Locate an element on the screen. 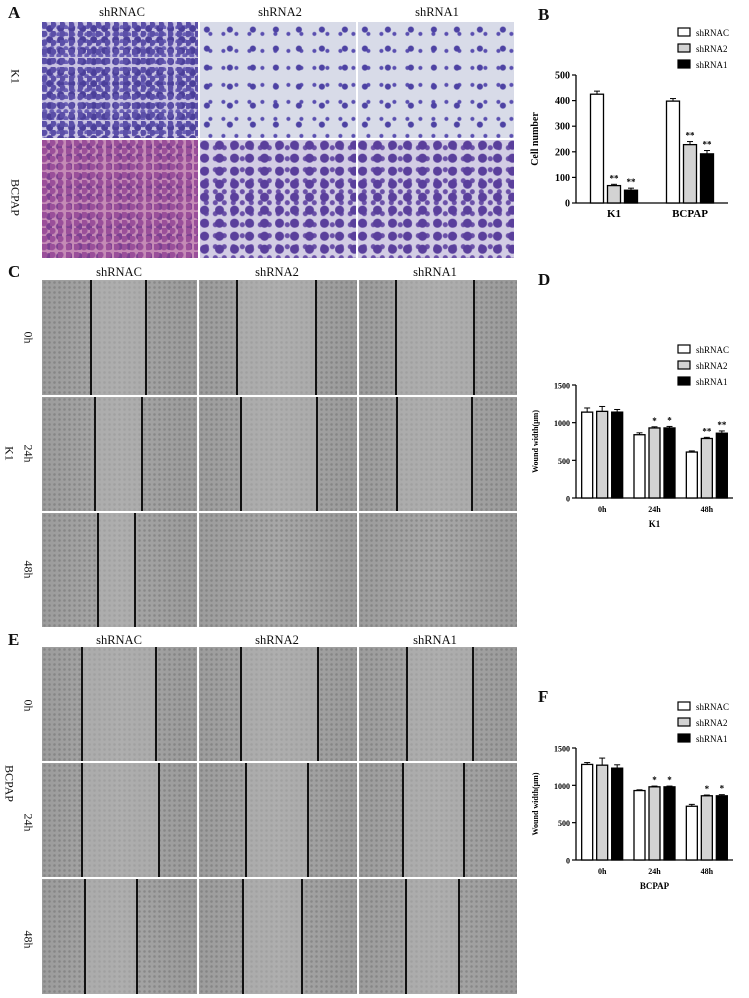 The height and width of the screenshot is (998, 749). panel-a-row-bcpap: BCPAP is located at coordinates (15, 197).